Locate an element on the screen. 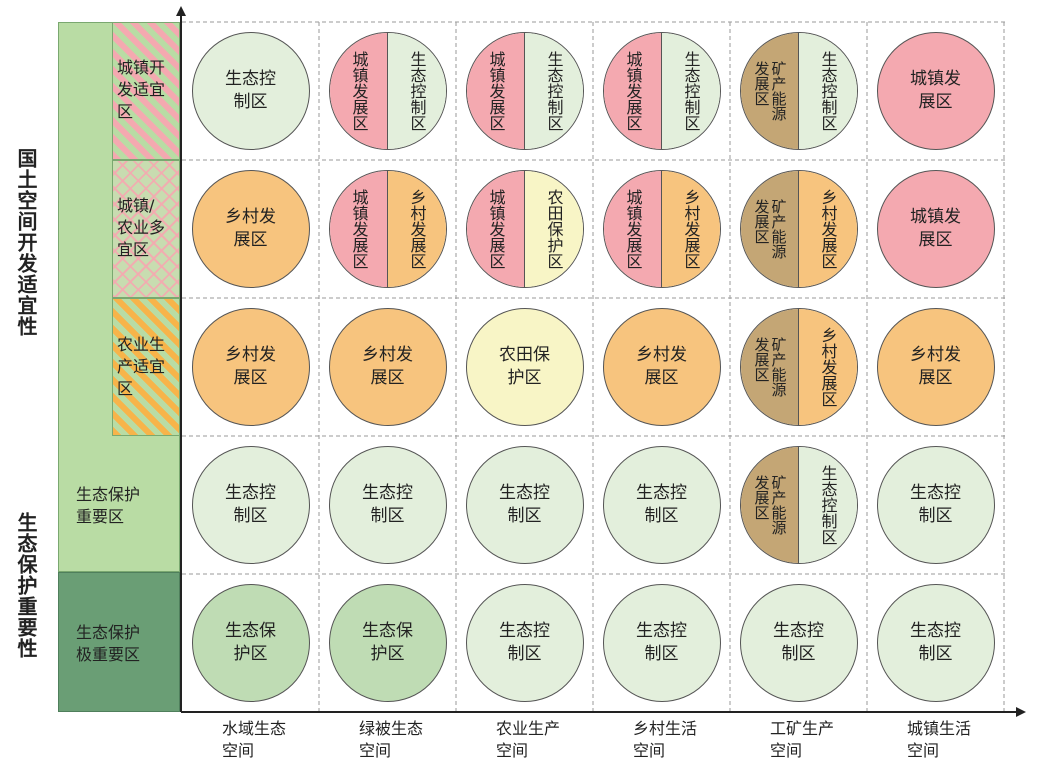 Image resolution: width=1041 pixels, height=783 pixels. zone-cell-r2-c2: 农田保护区 is located at coordinates (524, 367).